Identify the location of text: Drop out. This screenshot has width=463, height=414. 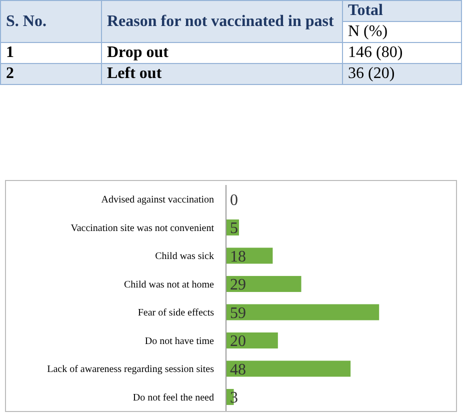
(222, 53).